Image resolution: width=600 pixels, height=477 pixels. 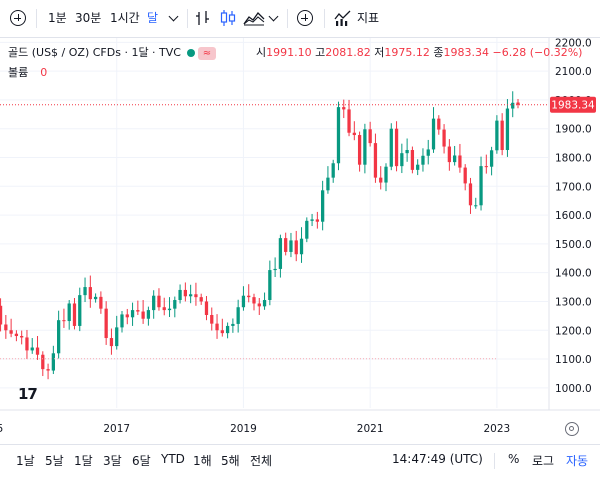 What do you see at coordinates (230, 461) in the screenshot?
I see `range-5year-button: 5해` at bounding box center [230, 461].